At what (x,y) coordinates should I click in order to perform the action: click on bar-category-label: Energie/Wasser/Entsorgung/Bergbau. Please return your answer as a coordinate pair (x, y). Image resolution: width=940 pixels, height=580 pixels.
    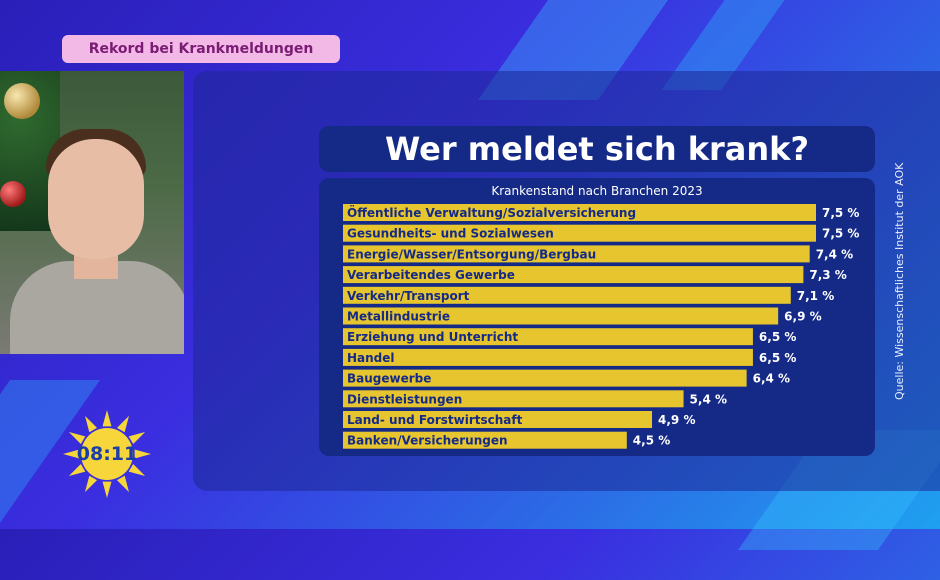
    Looking at the image, I should click on (471, 254).